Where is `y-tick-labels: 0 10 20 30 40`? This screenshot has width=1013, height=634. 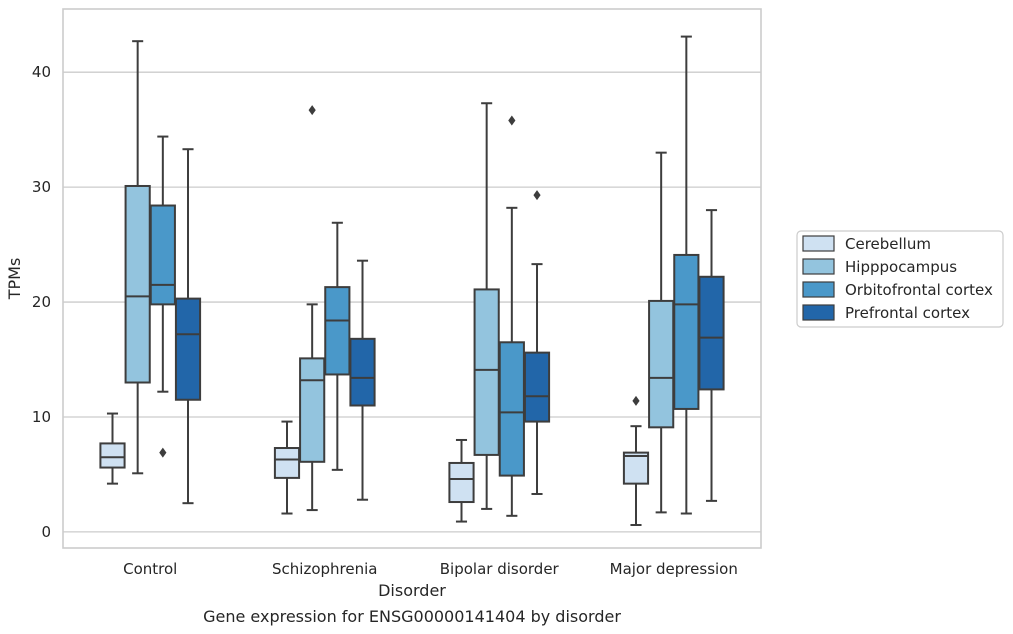 y-tick-labels: 0 10 20 30 40 is located at coordinates (41, 302).